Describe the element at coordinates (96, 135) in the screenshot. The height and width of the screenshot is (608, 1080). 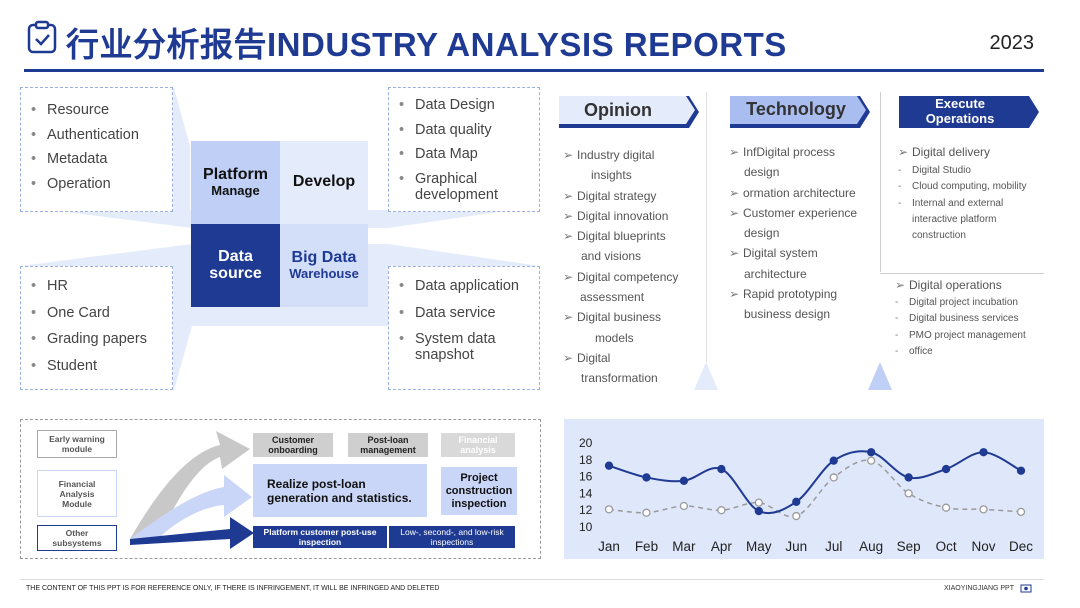
I see `list-item: Authentication` at that location.